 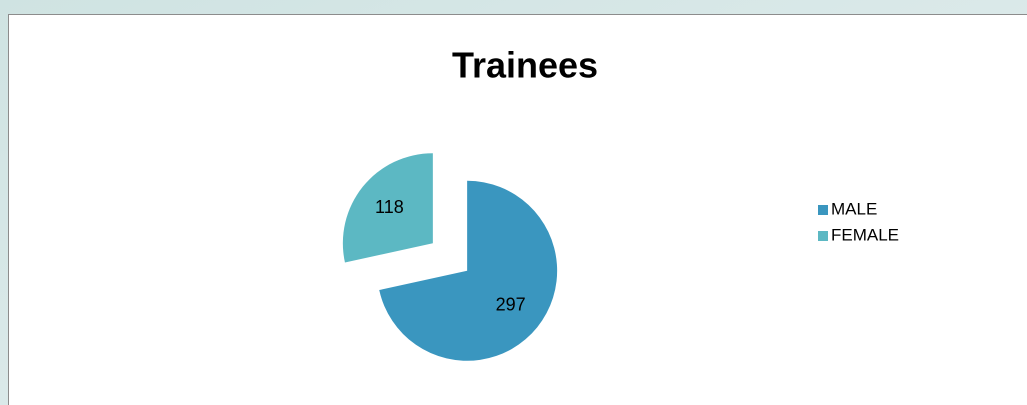 I want to click on legend-label: MALE, so click(x=854, y=208).